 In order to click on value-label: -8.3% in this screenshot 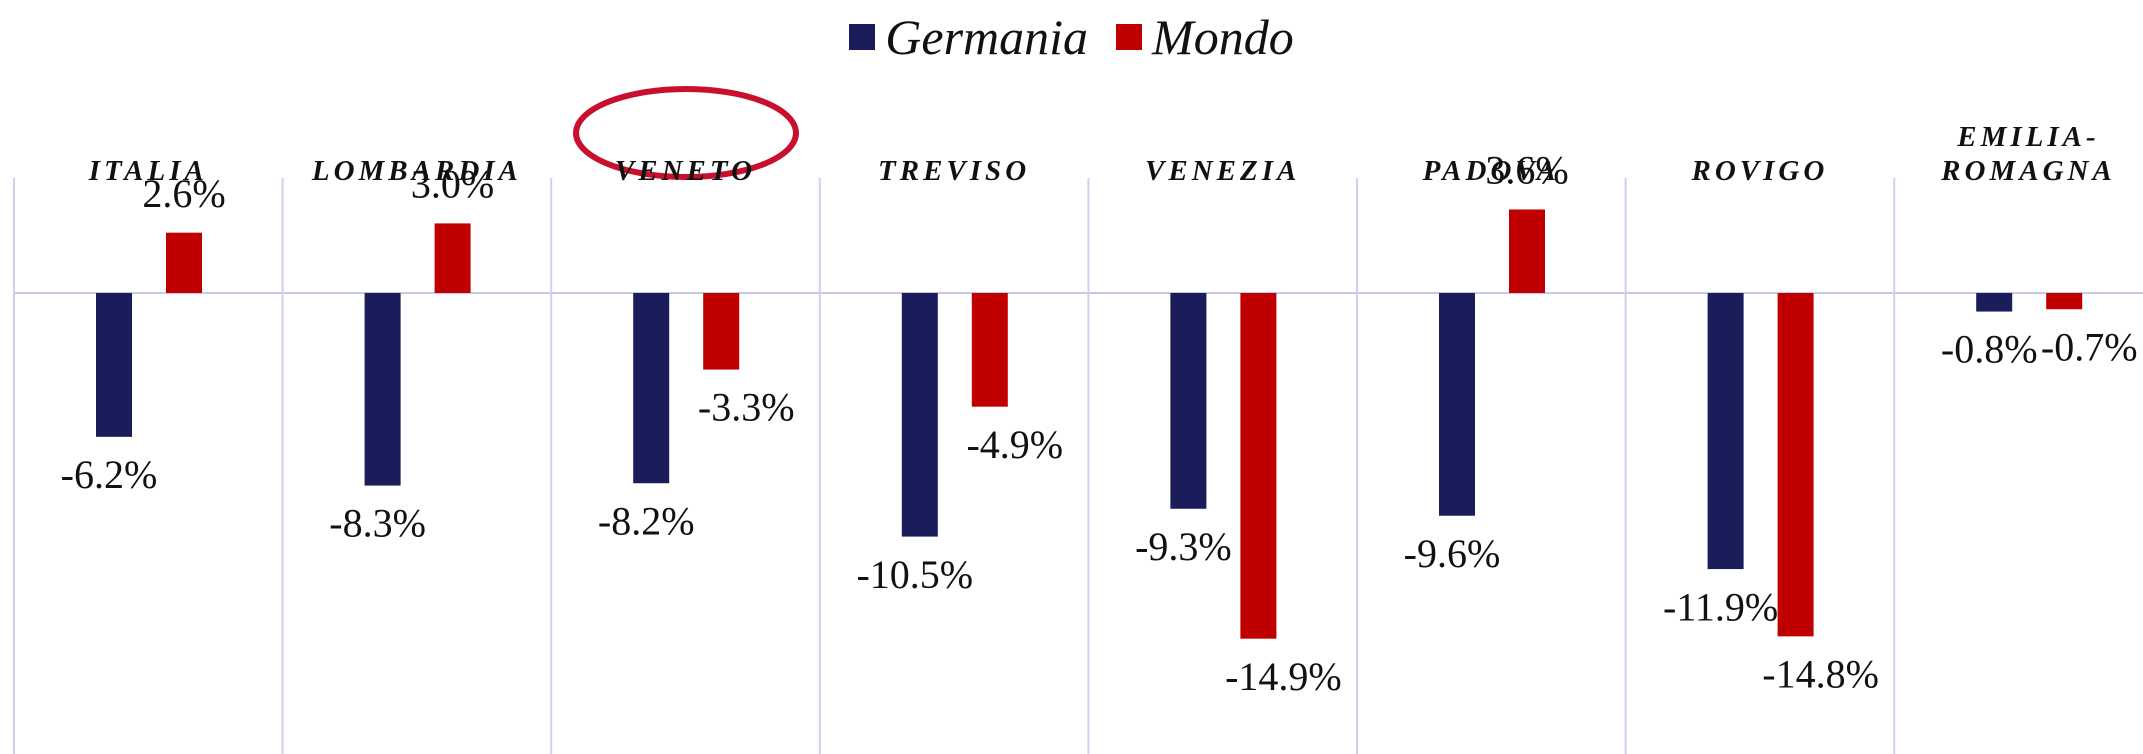, I will do `click(377, 523)`.